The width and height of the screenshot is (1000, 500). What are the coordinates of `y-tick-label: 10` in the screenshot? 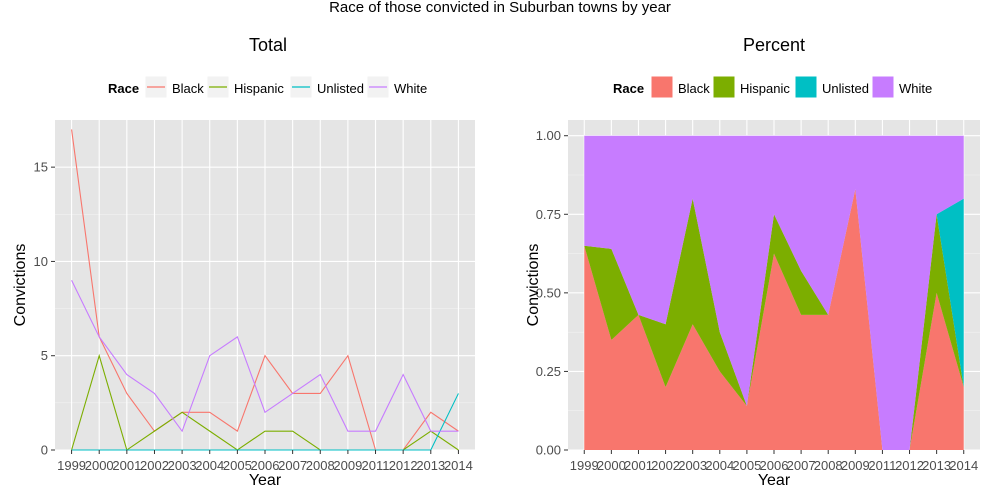 It's located at (41, 261).